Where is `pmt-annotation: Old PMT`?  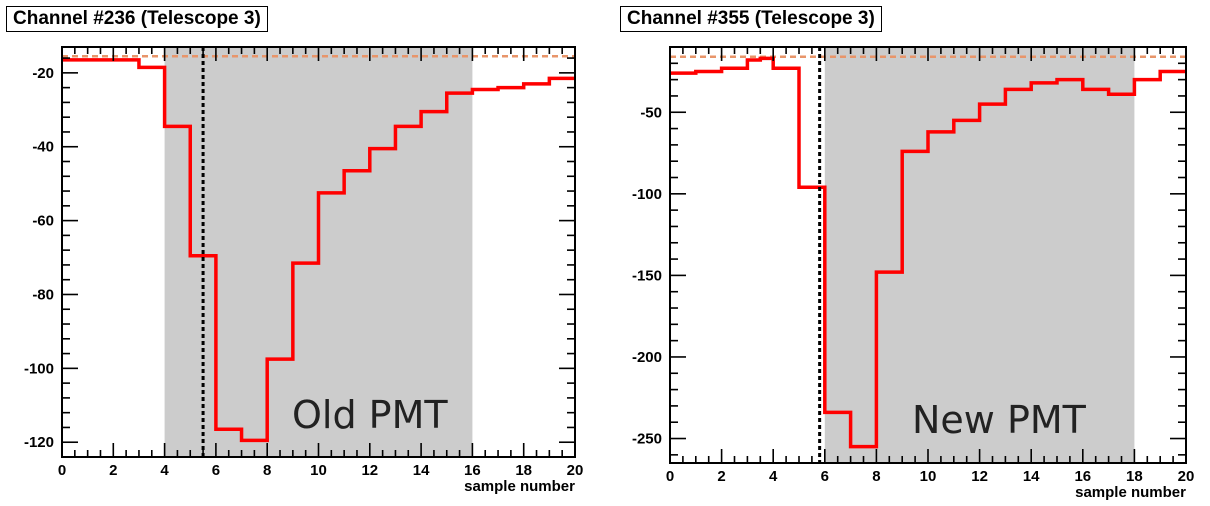 pmt-annotation: Old PMT is located at coordinates (370, 415).